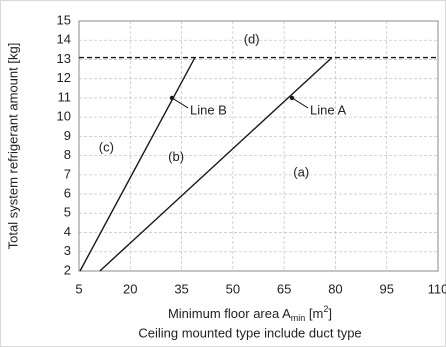  What do you see at coordinates (67, 269) in the screenshot?
I see `y-tick-label: 2` at bounding box center [67, 269].